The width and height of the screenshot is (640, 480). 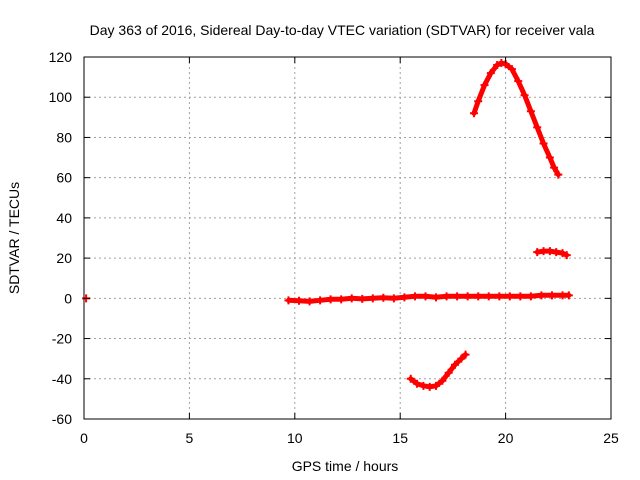 What do you see at coordinates (506, 438) in the screenshot?
I see `x-tick-label: 20` at bounding box center [506, 438].